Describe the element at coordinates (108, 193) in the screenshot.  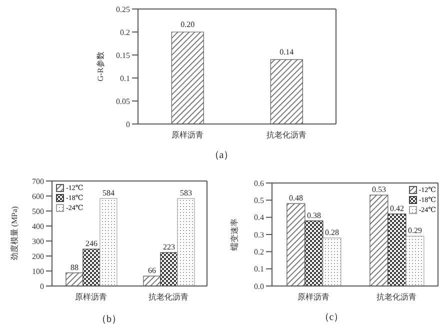
I see `data-label: 584` at that location.